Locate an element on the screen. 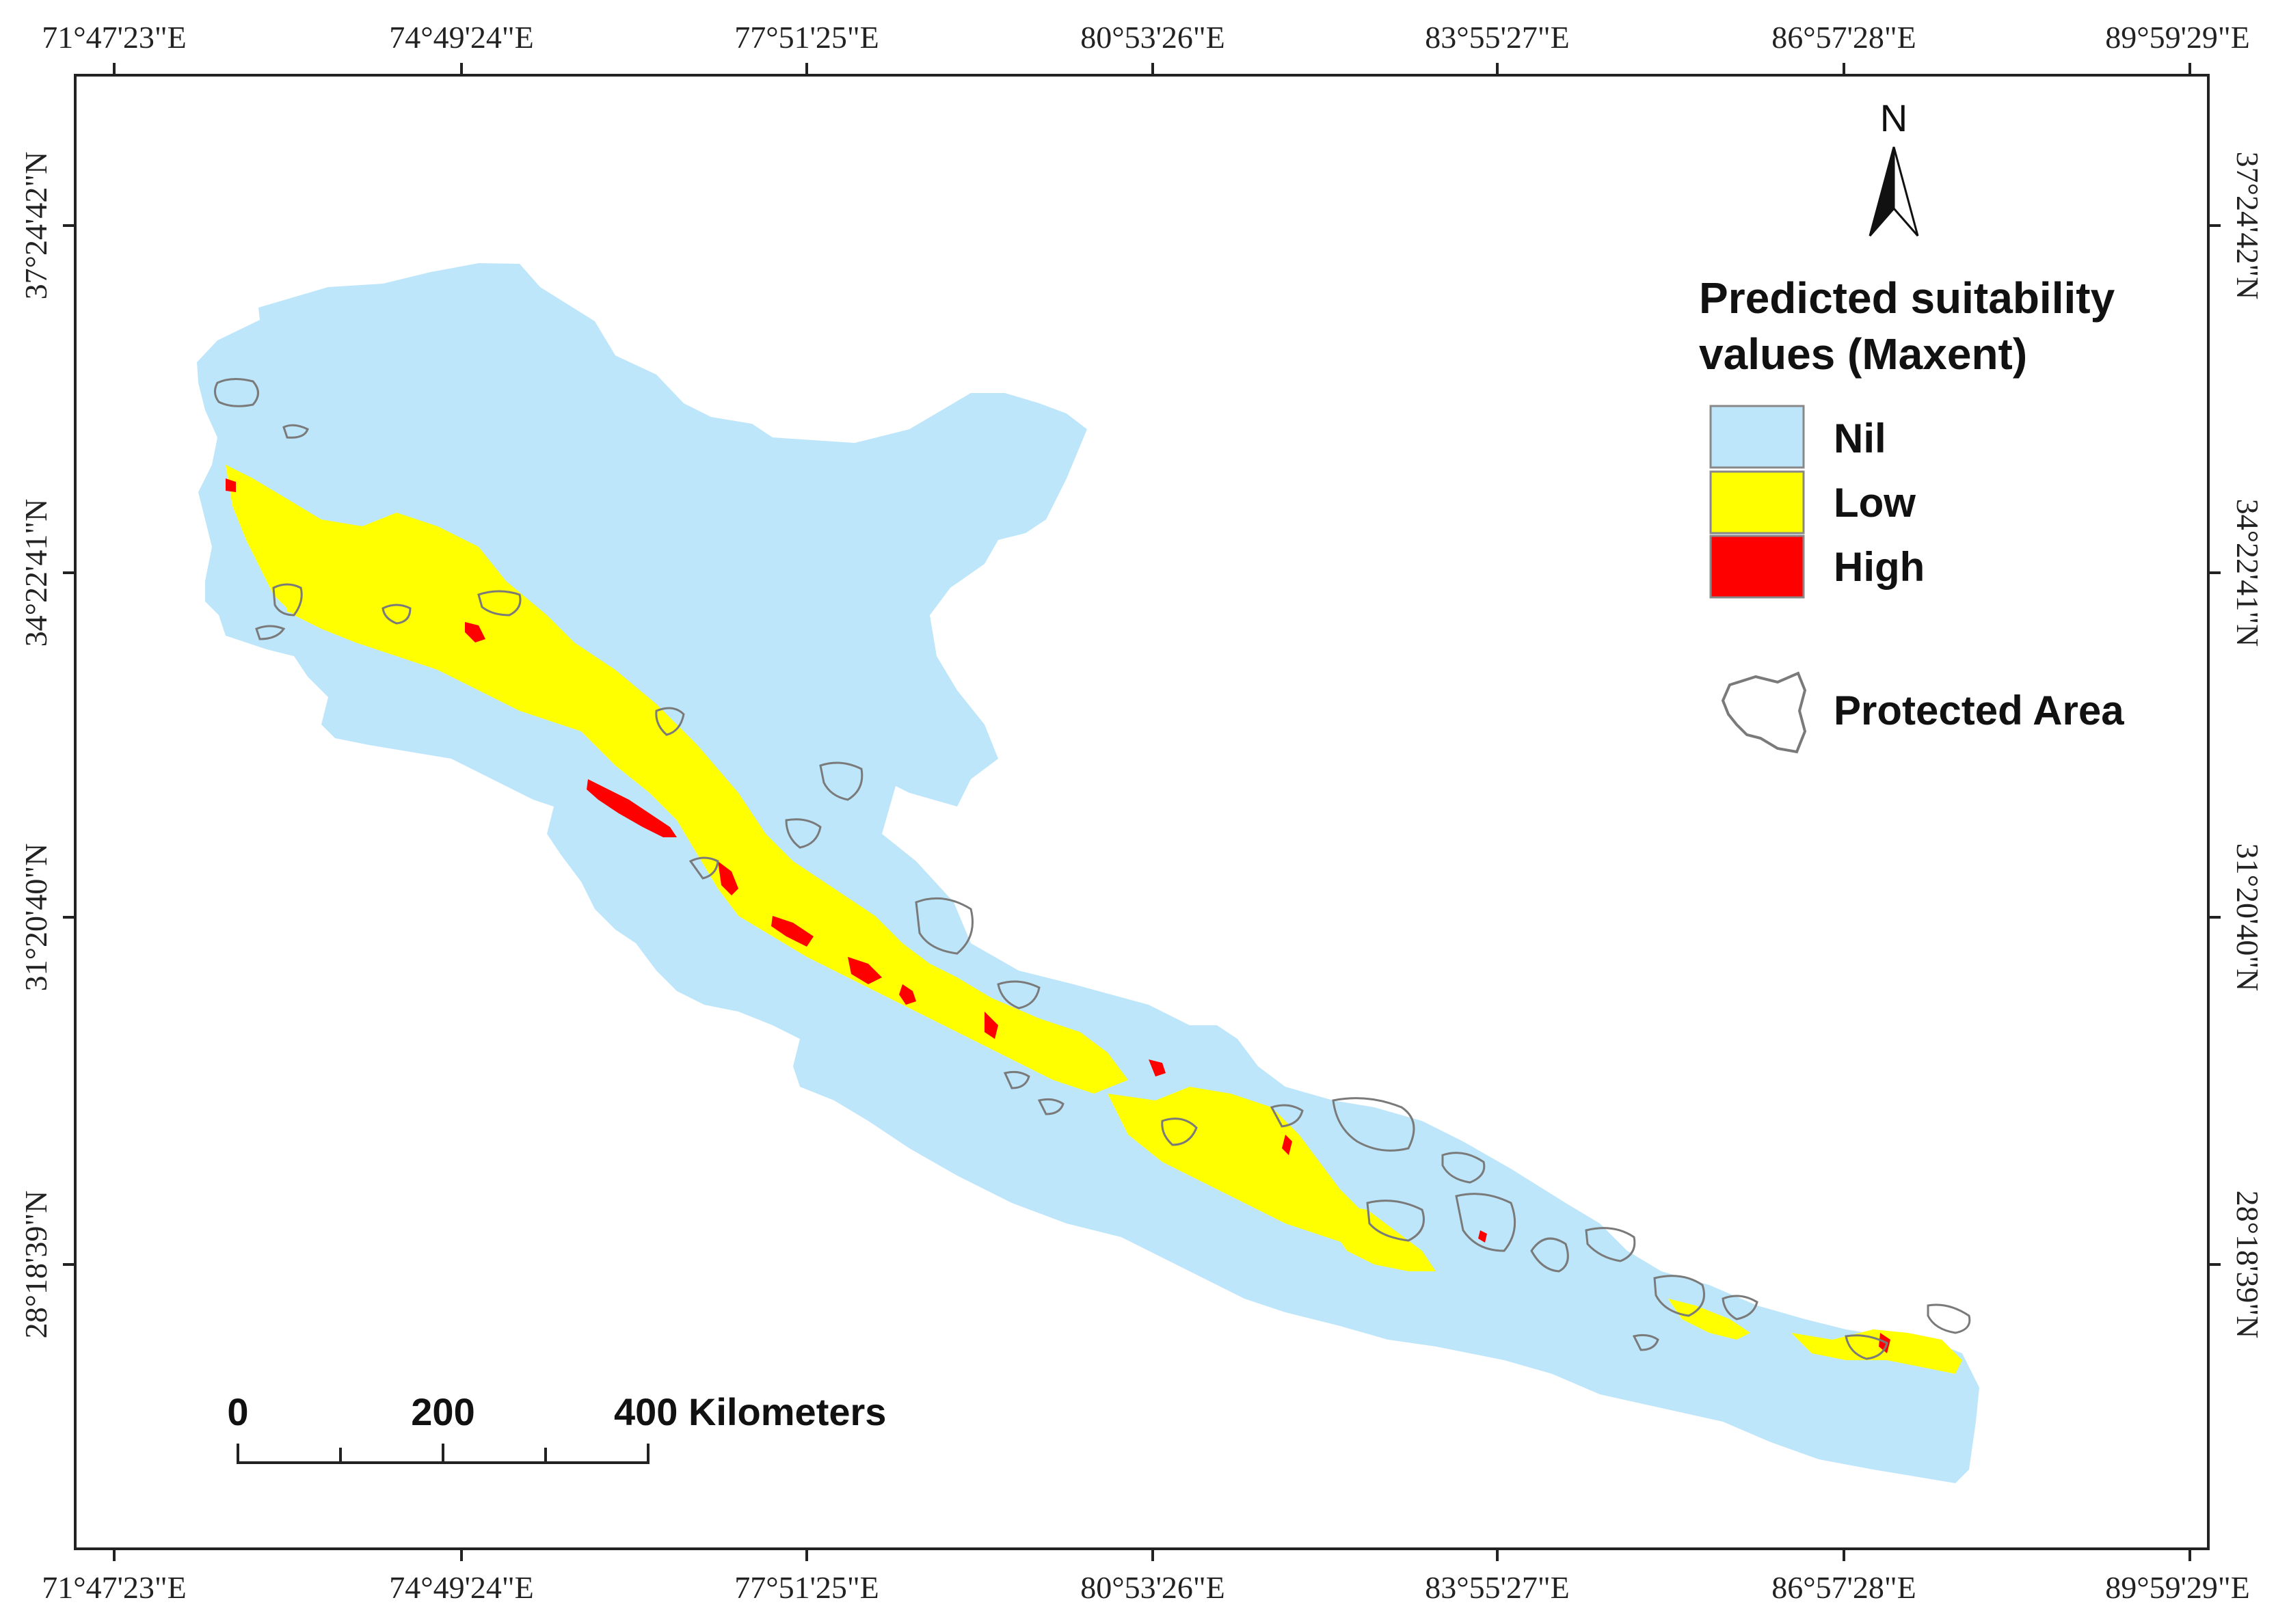  bottom-tick-label: 86°57'28"E is located at coordinates (1843, 1587).